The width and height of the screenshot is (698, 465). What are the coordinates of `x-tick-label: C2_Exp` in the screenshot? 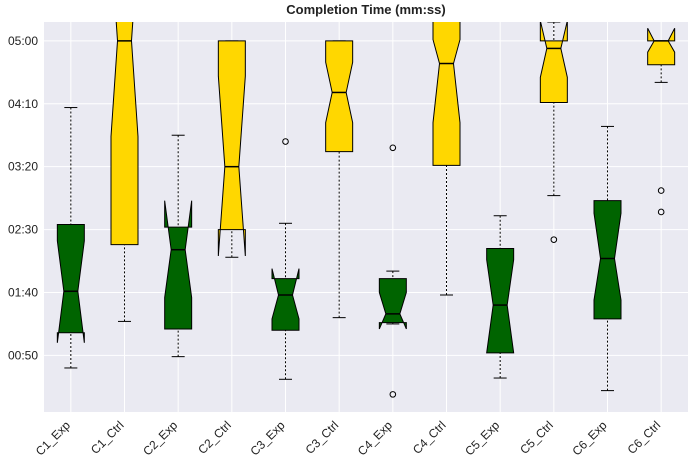 It's located at (160, 438).